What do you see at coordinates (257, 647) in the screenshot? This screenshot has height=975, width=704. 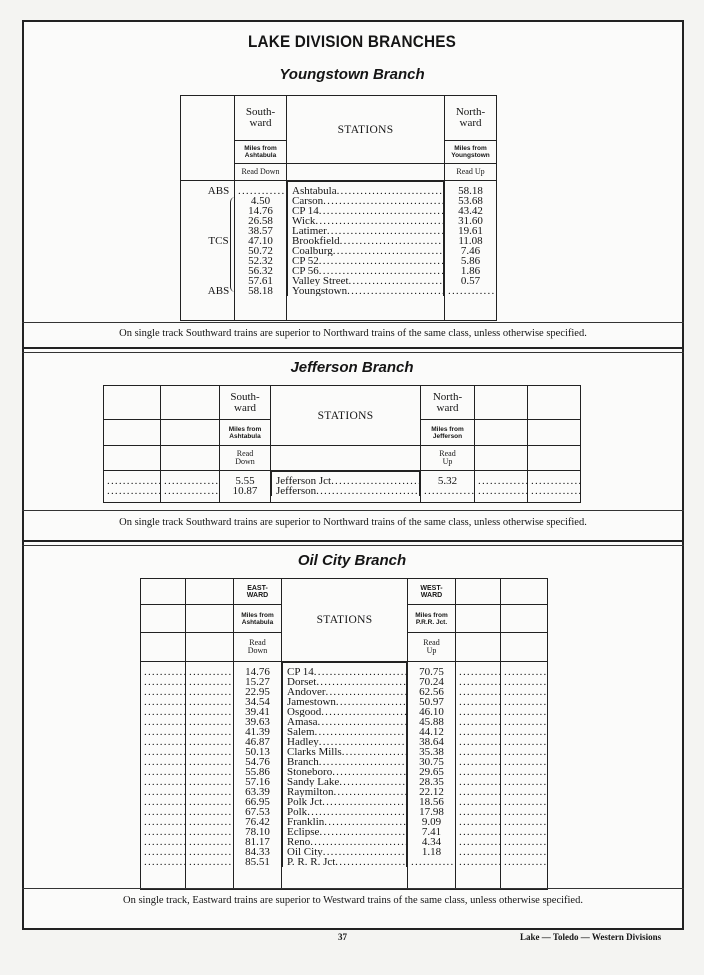 I see `read-down-label: Read Down` at bounding box center [257, 647].